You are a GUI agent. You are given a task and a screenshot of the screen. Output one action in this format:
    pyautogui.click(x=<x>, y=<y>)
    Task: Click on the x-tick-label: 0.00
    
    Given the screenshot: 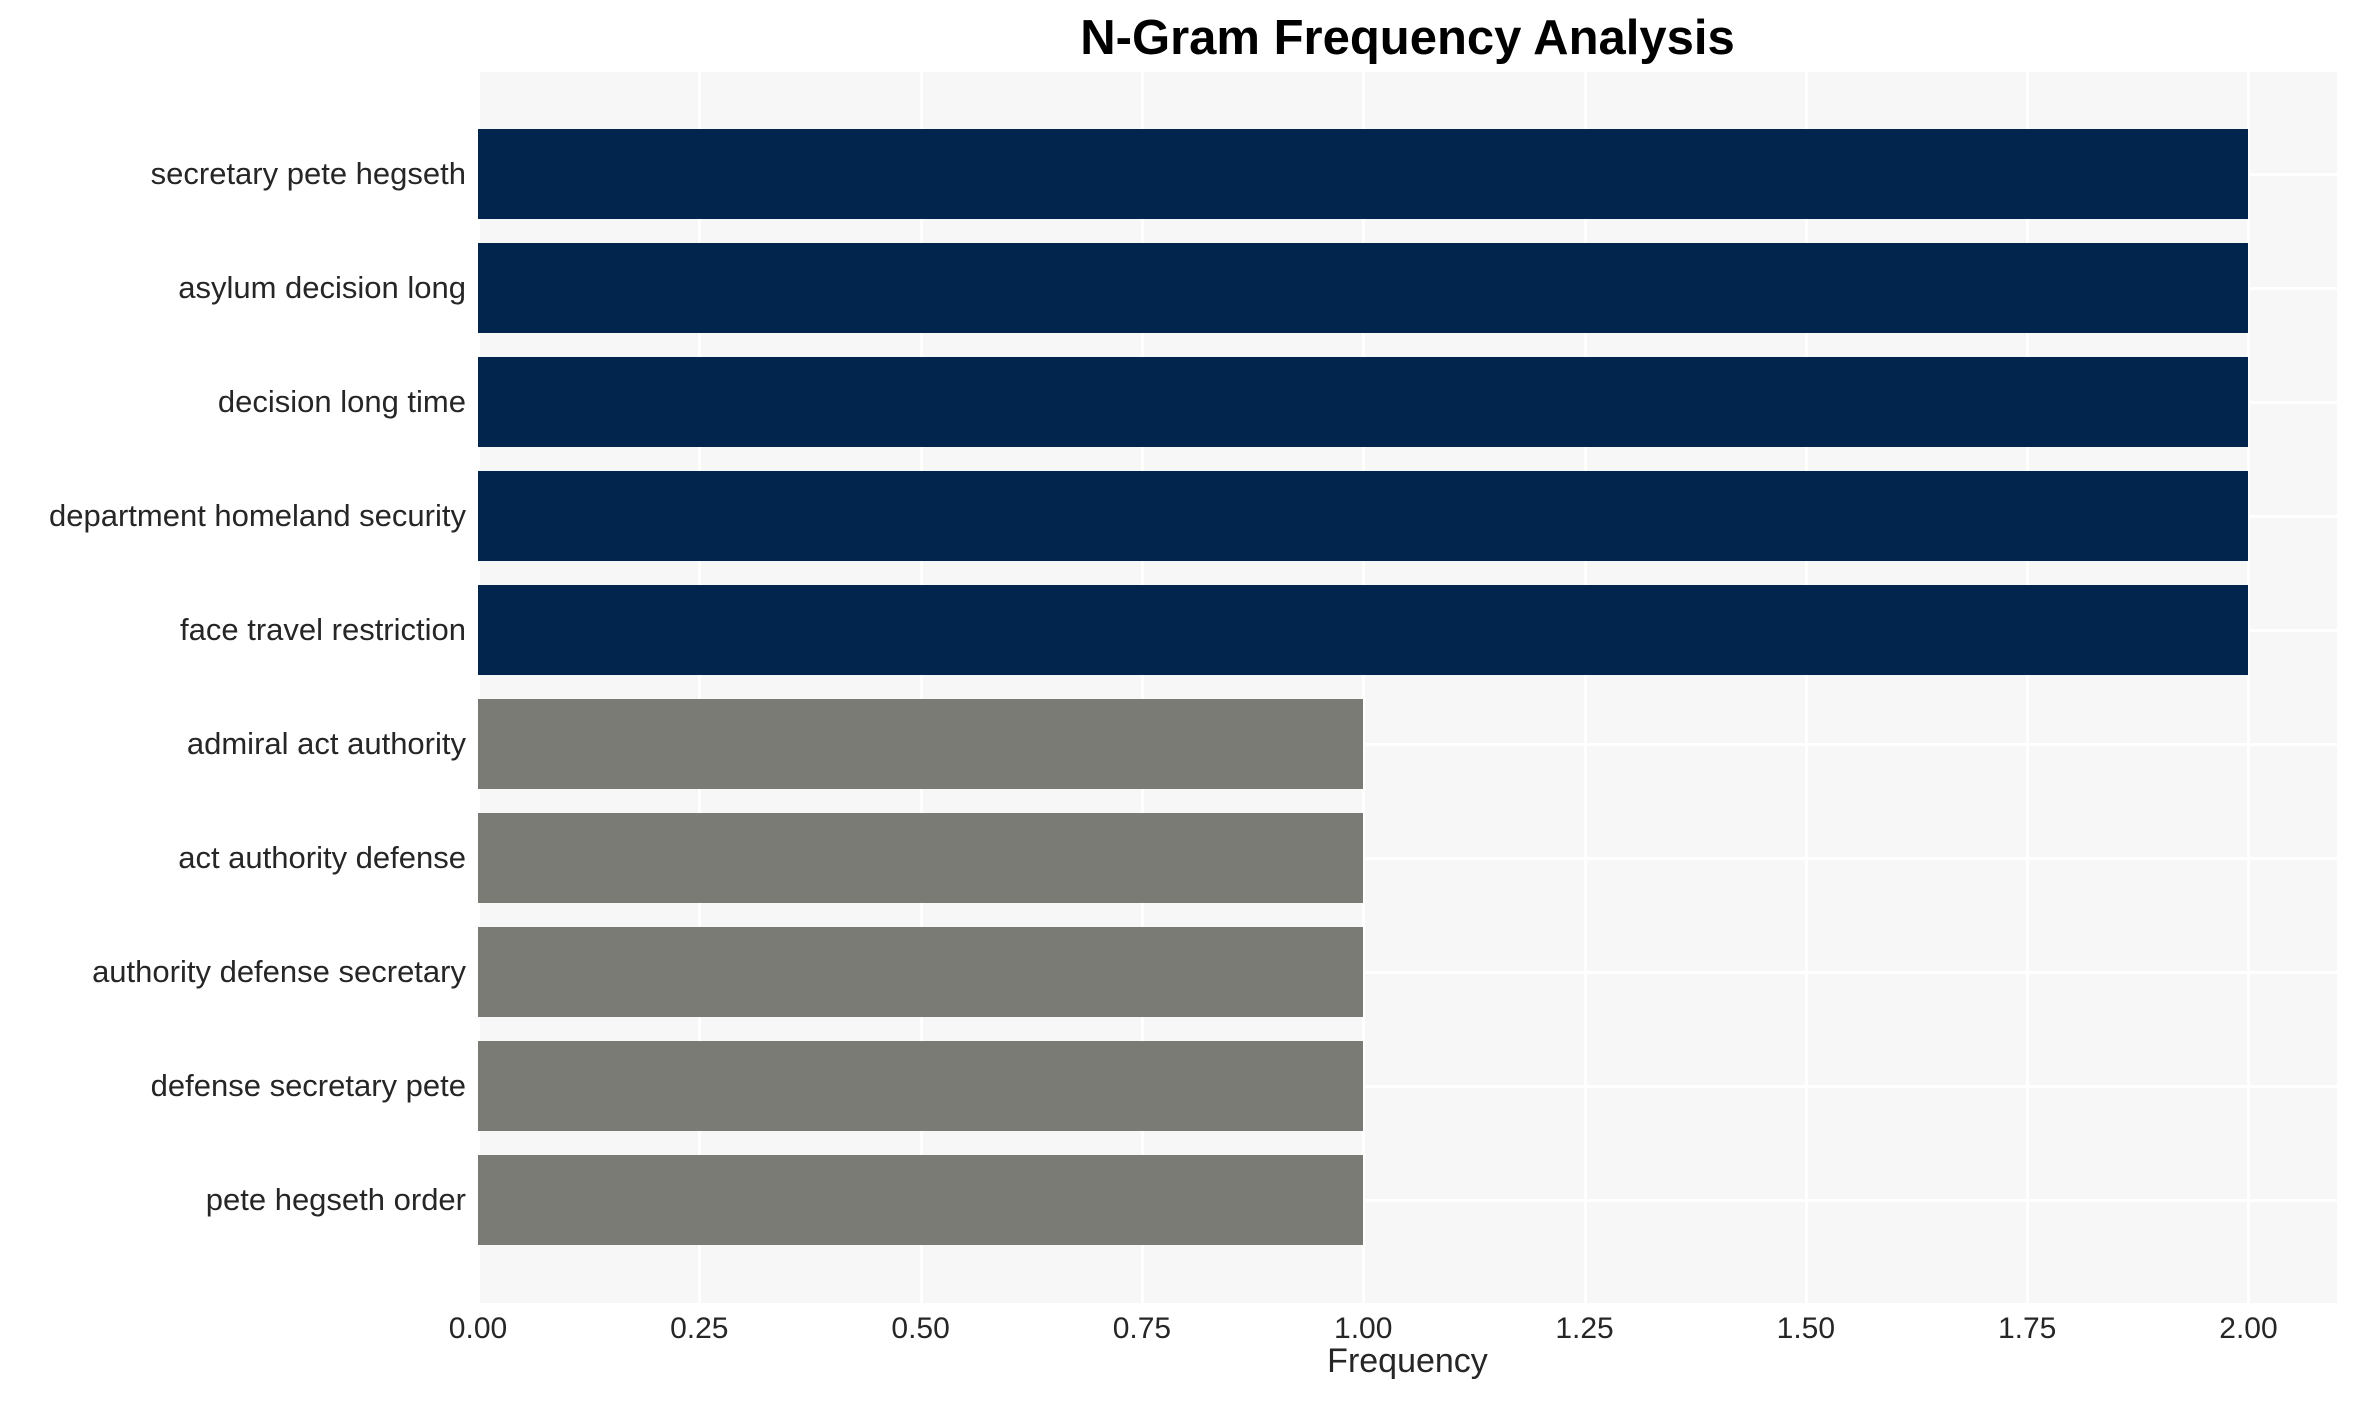 What is the action you would take?
    pyautogui.click(x=478, y=1328)
    